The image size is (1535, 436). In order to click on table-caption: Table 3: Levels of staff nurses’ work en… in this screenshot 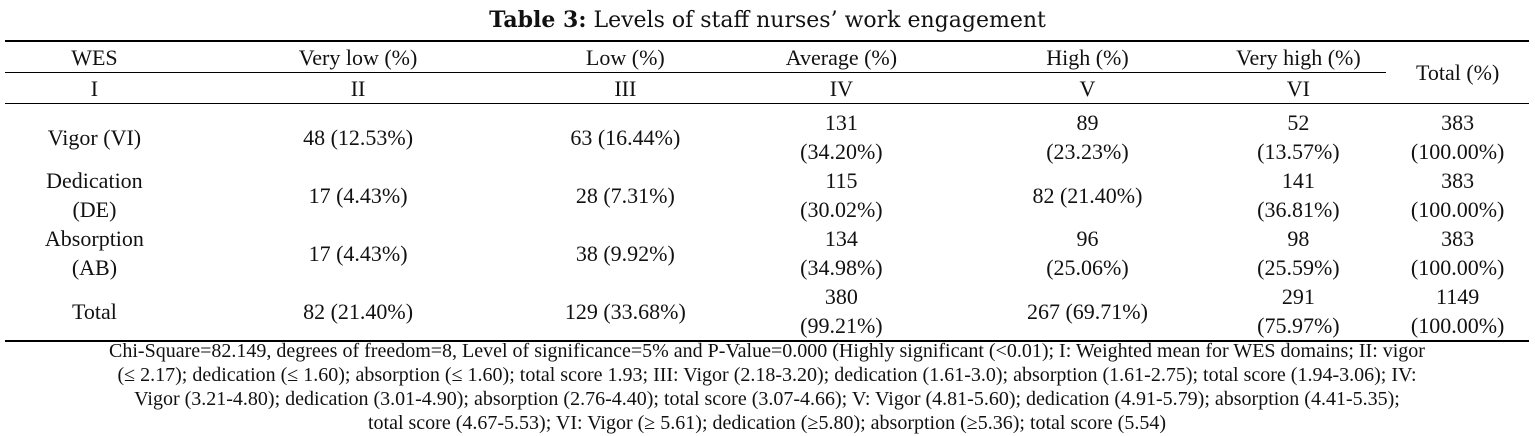, I will do `click(767, 20)`.